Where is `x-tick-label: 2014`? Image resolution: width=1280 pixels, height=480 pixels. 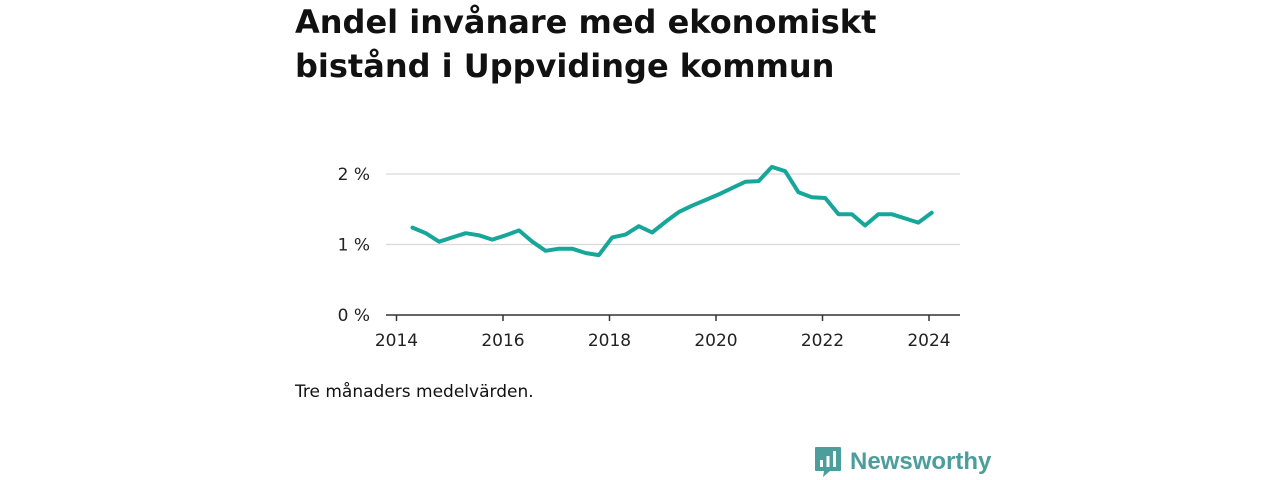
x-tick-label: 2014 is located at coordinates (396, 341).